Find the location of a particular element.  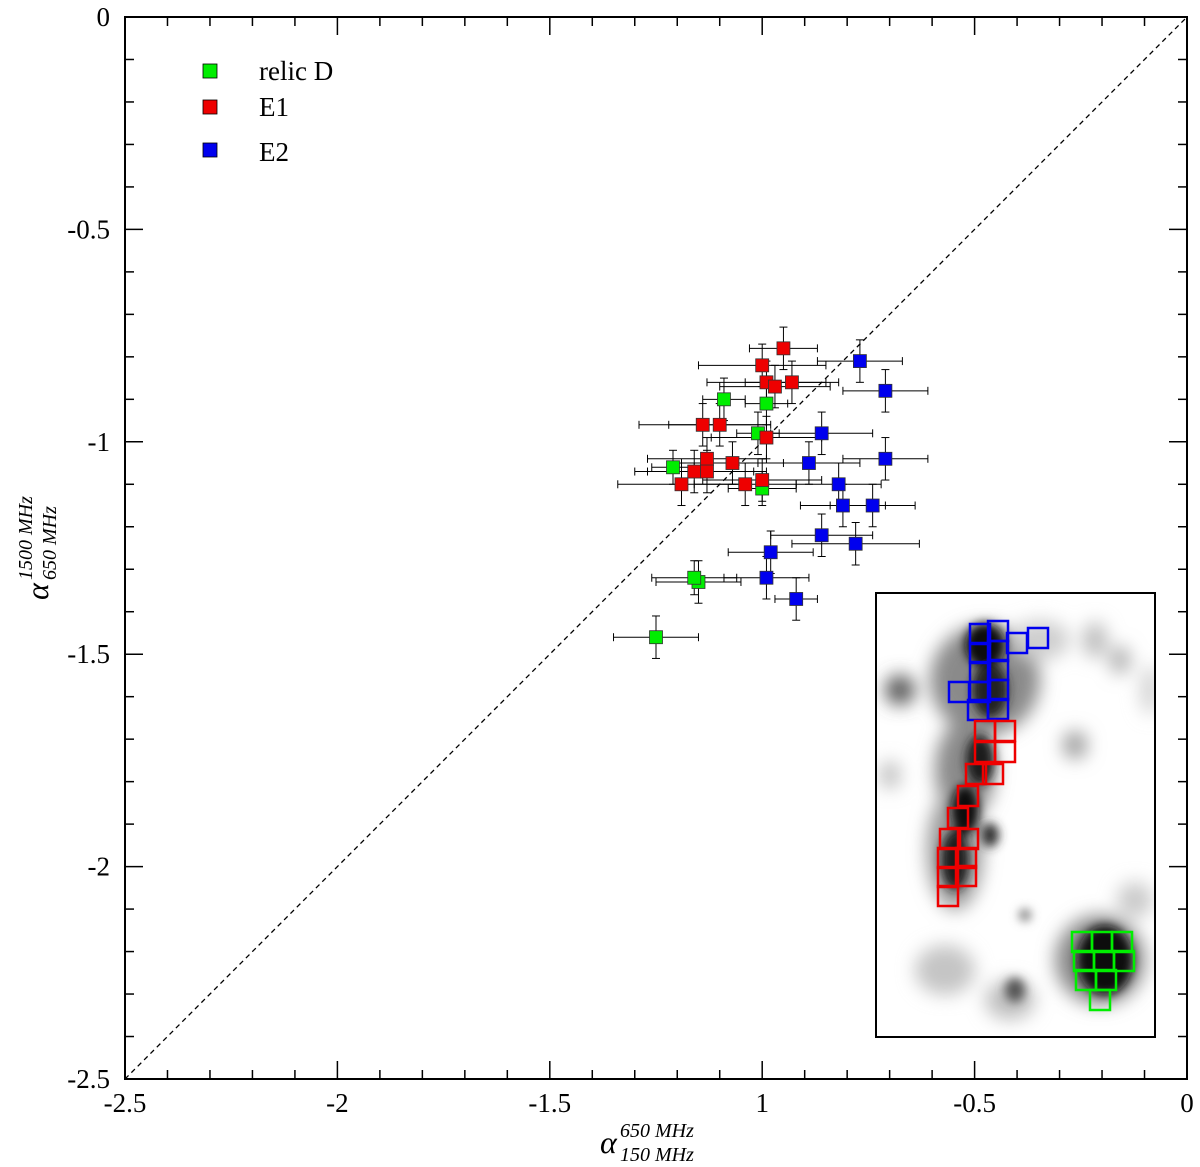

y-tick-label: 0 is located at coordinates (104, 17).